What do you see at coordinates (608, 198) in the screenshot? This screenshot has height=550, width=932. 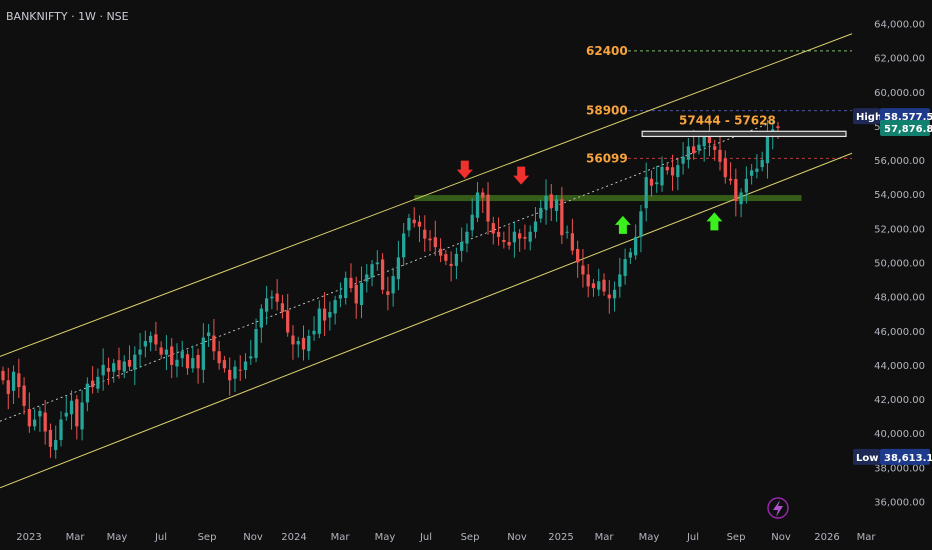 I see `support-zone` at bounding box center [608, 198].